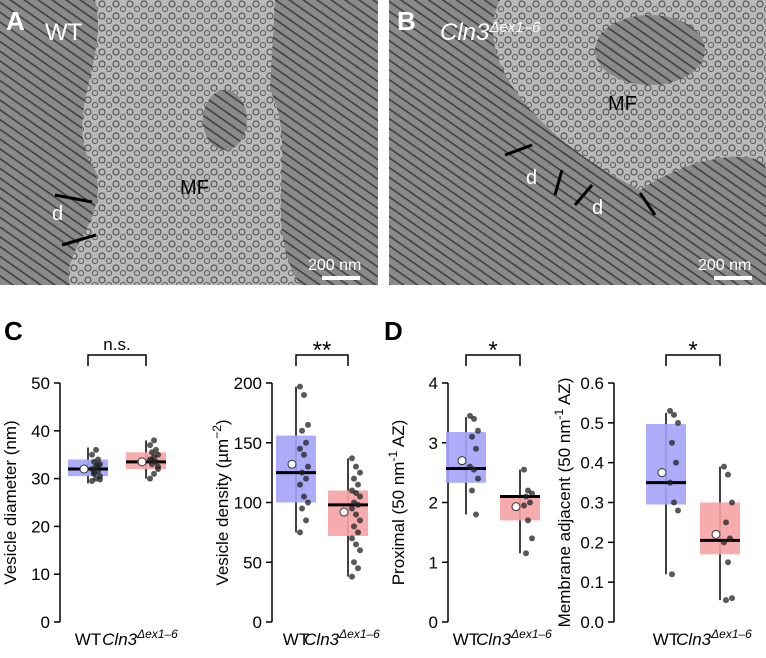 Image resolution: width=766 pixels, height=658 pixels. Describe the element at coordinates (433, 383) in the screenshot. I see `y-tick-label: 4` at that location.